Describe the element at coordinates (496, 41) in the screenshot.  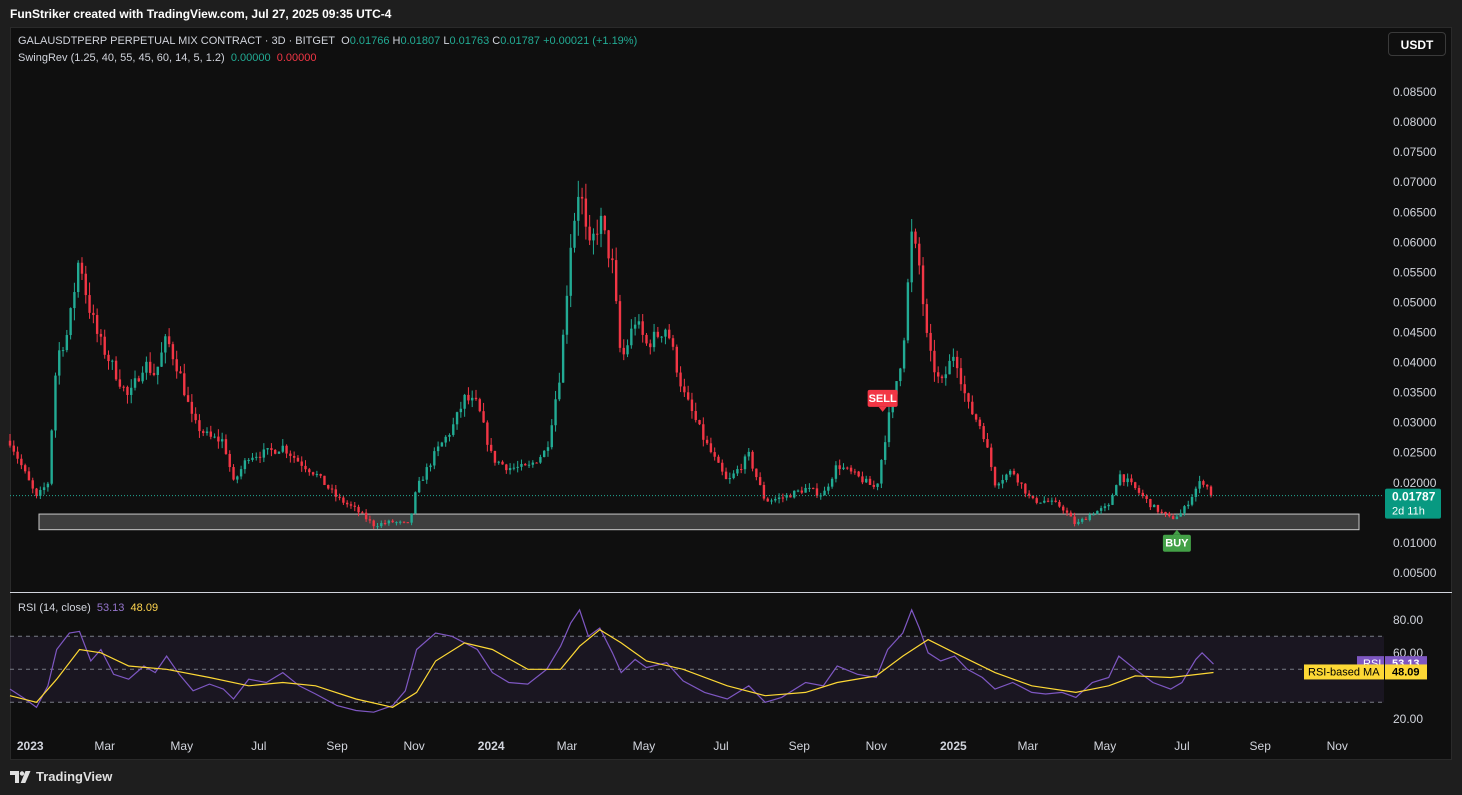
I see `close-label: C` at that location.